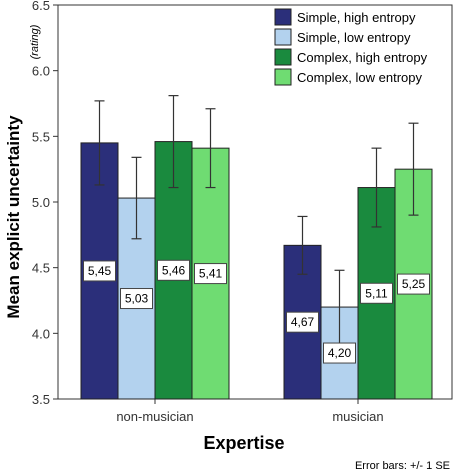  What do you see at coordinates (35, 41) in the screenshot?
I see `y-axis-unit: (rating)` at bounding box center [35, 41].